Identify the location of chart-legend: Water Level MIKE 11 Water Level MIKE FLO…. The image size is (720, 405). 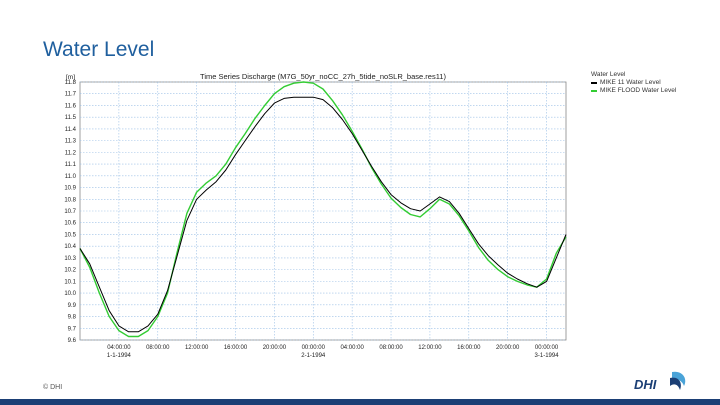
(633, 83).